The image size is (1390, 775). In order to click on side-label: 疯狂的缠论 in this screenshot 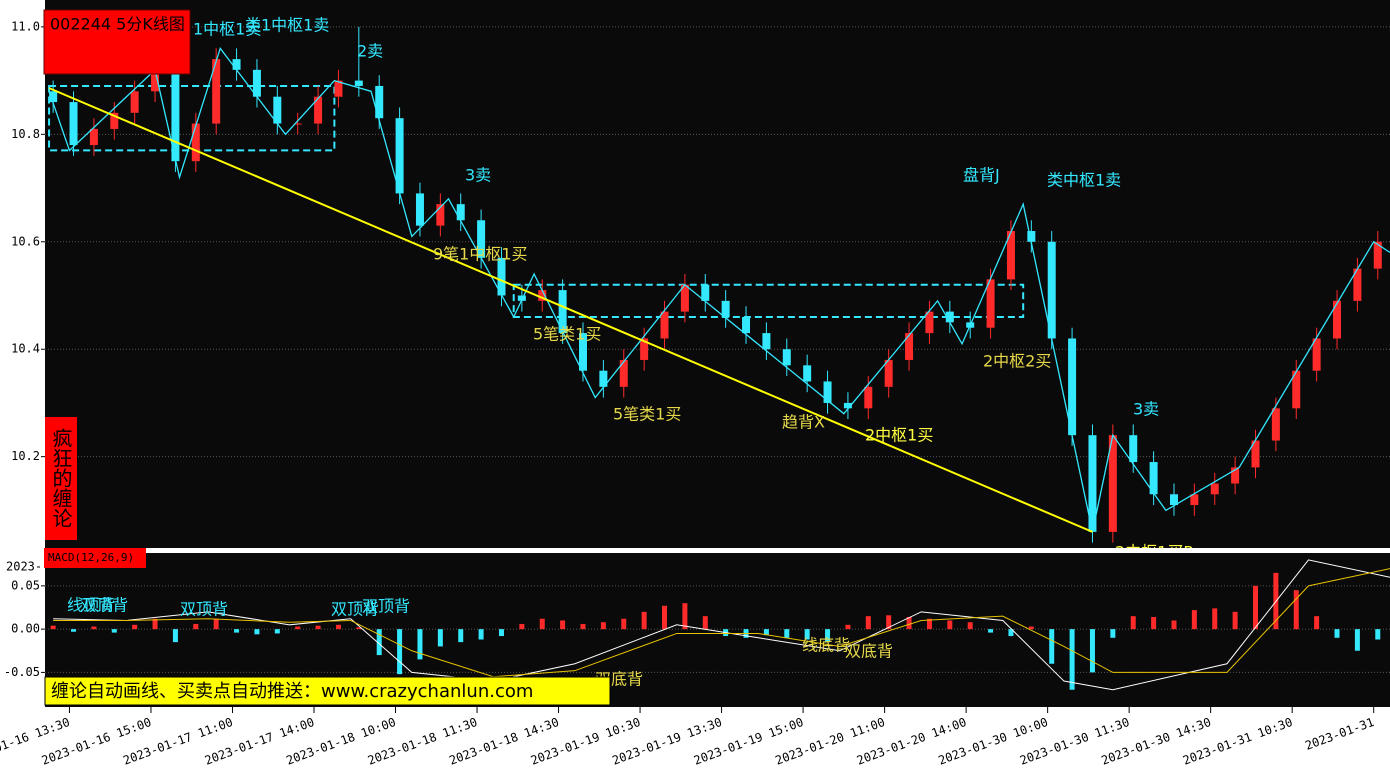, I will do `click(61, 478)`.